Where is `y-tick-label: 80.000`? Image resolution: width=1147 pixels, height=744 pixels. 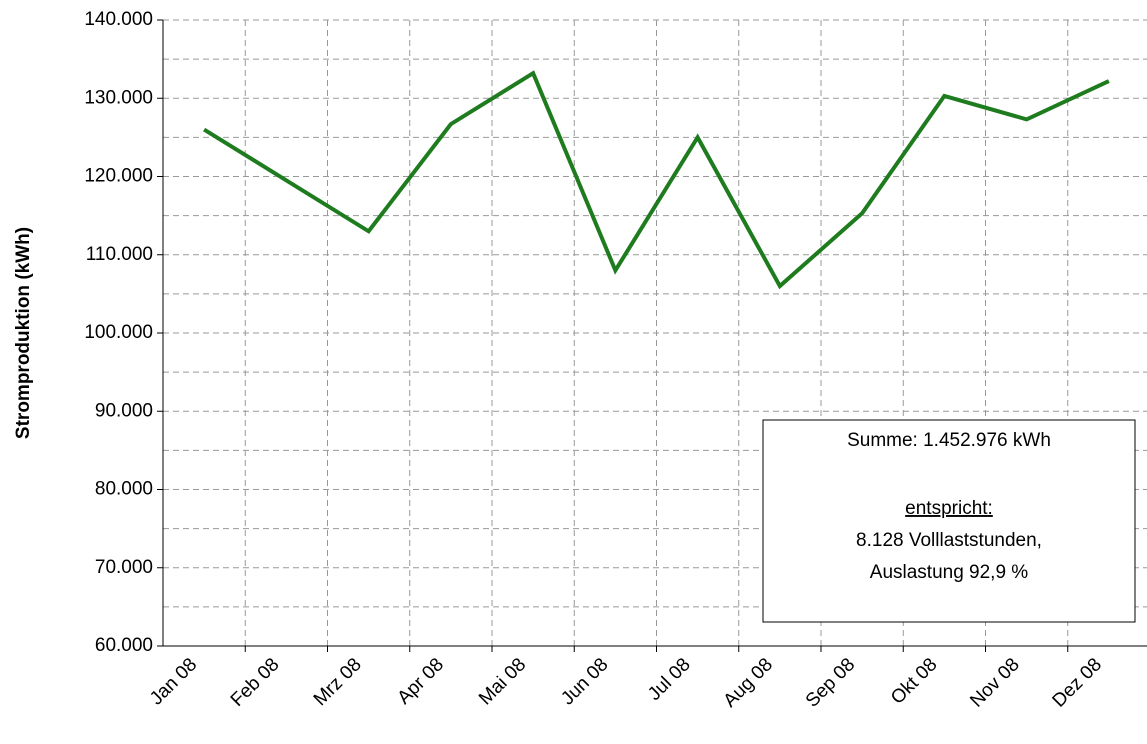 y-tick-label: 80.000 is located at coordinates (124, 489).